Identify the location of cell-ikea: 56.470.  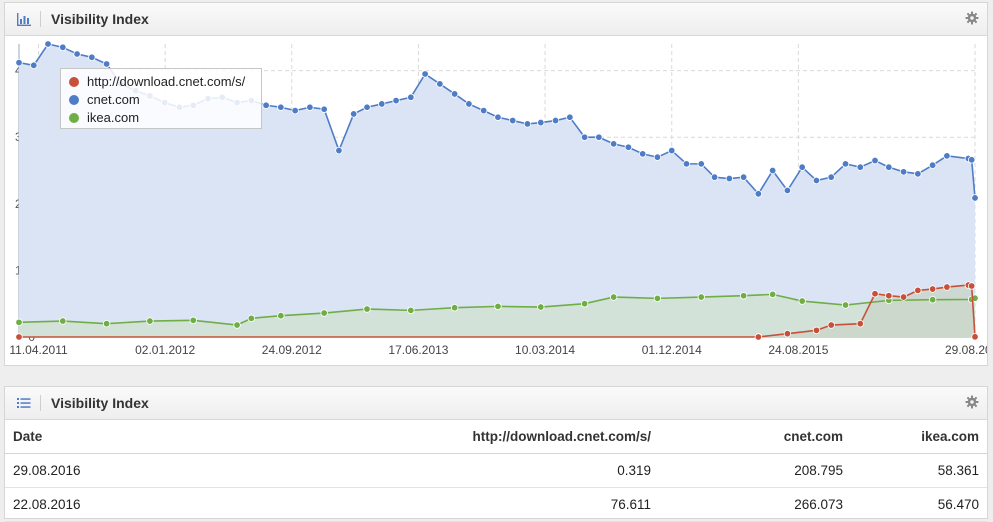
(919, 504).